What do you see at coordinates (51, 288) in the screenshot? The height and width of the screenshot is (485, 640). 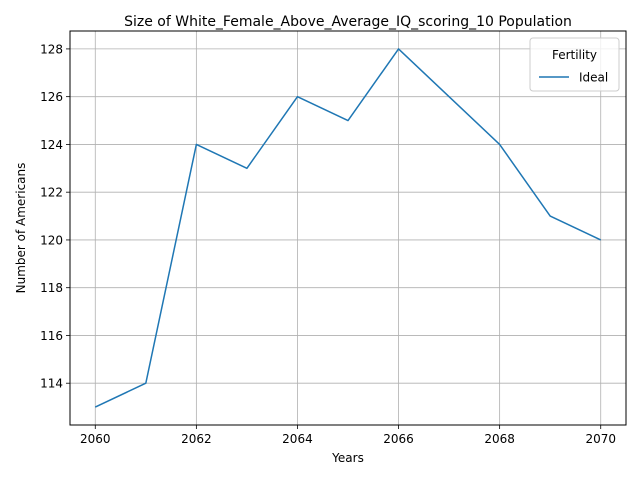 I see `y-tick-label: 118` at bounding box center [51, 288].